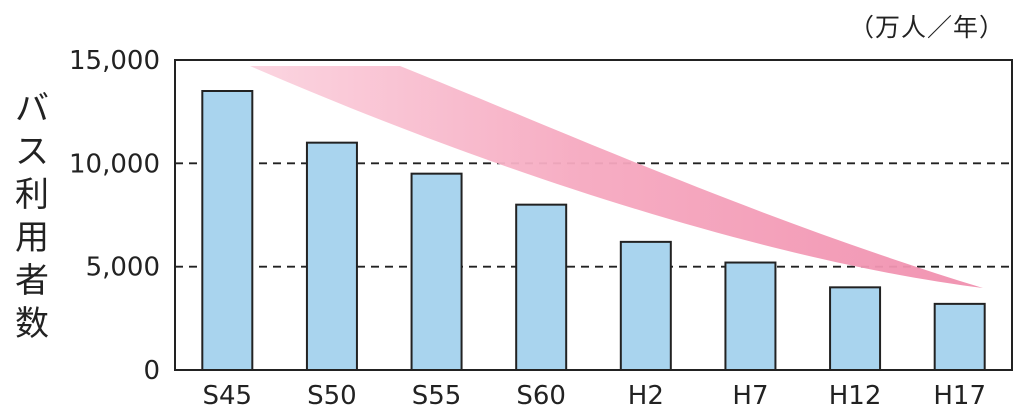 The height and width of the screenshot is (415, 1019). I want to click on y-axis-label-char: 利, so click(32, 195).